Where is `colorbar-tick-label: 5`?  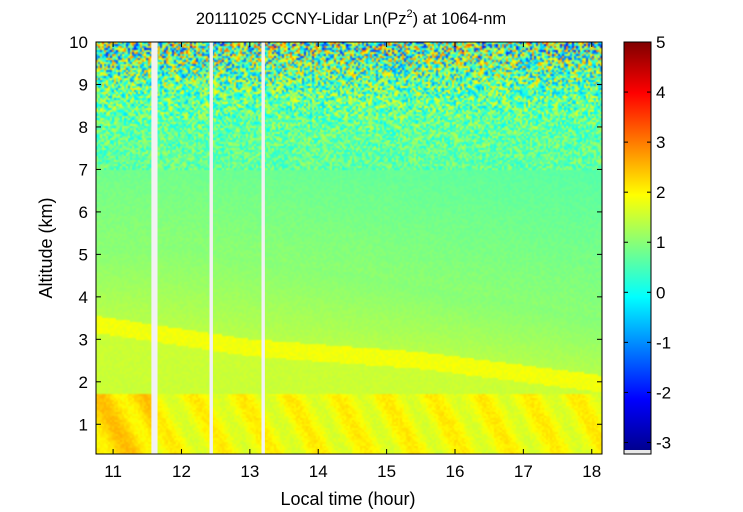
colorbar-tick-label: 5 is located at coordinates (660, 42).